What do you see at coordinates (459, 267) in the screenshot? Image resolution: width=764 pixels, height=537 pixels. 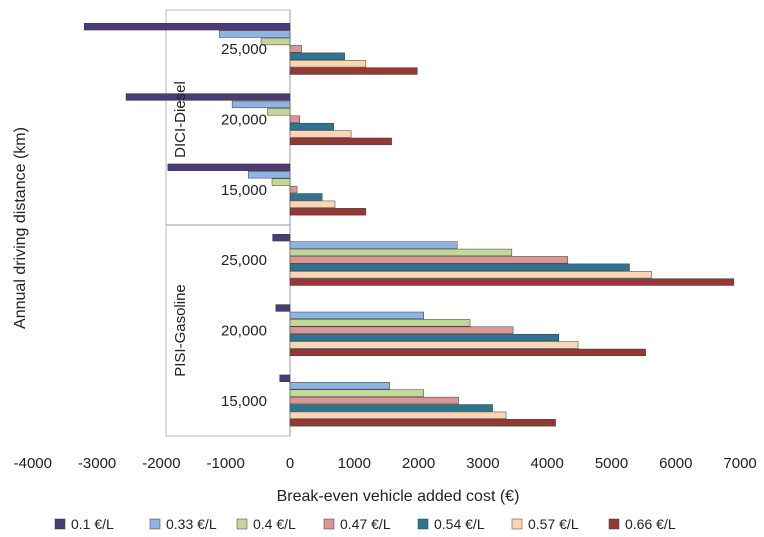 I see `bar-pisi-gasoline-25000-s4` at bounding box center [459, 267].